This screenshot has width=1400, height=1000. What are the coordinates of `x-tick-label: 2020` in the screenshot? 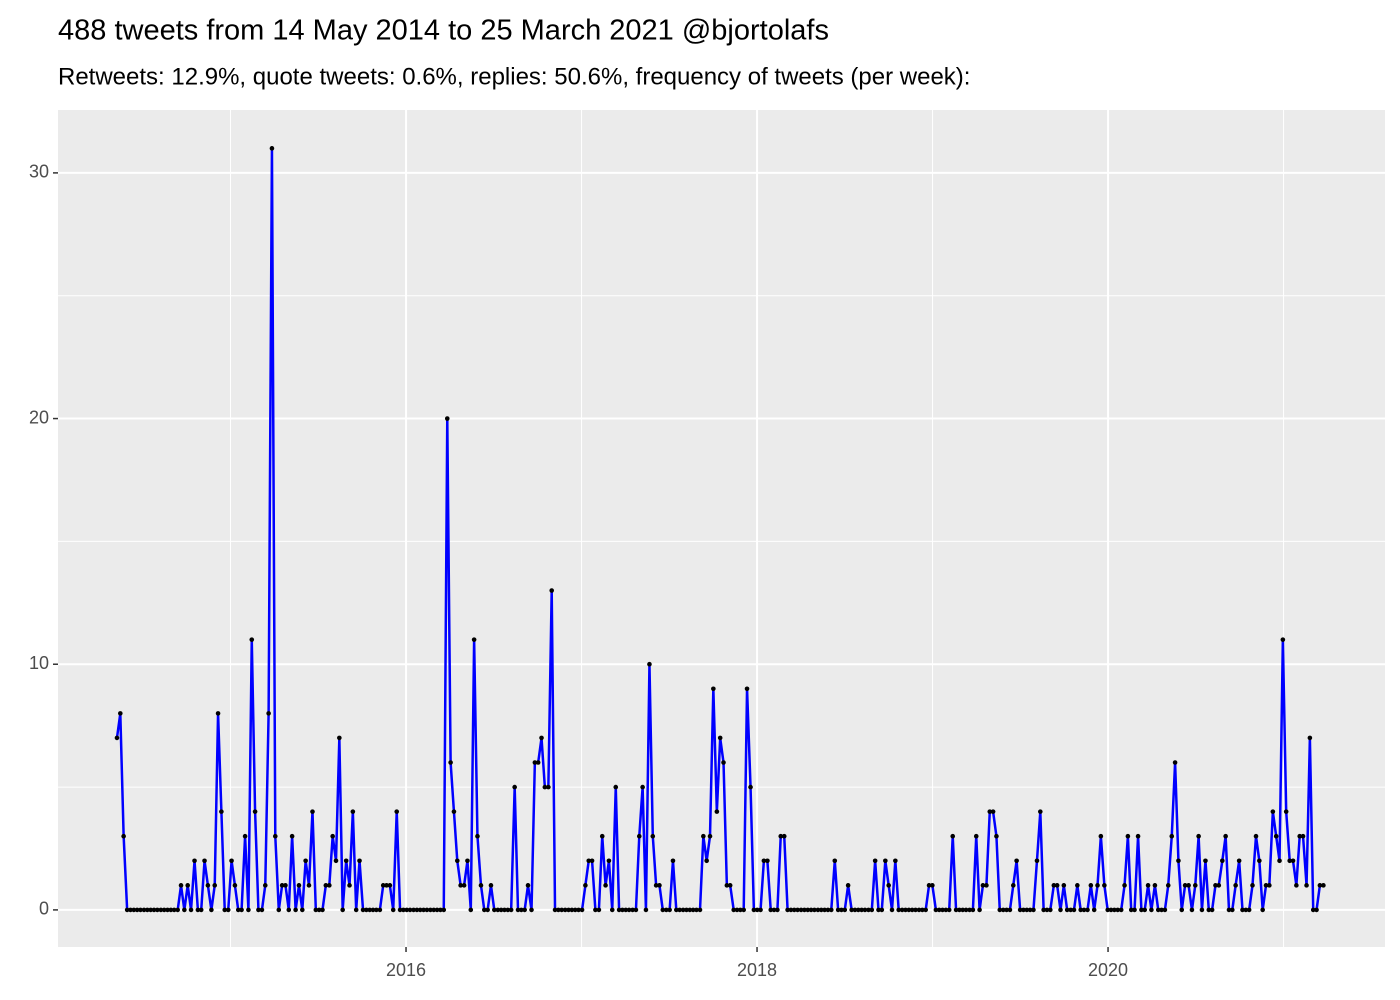 It's located at (1108, 970).